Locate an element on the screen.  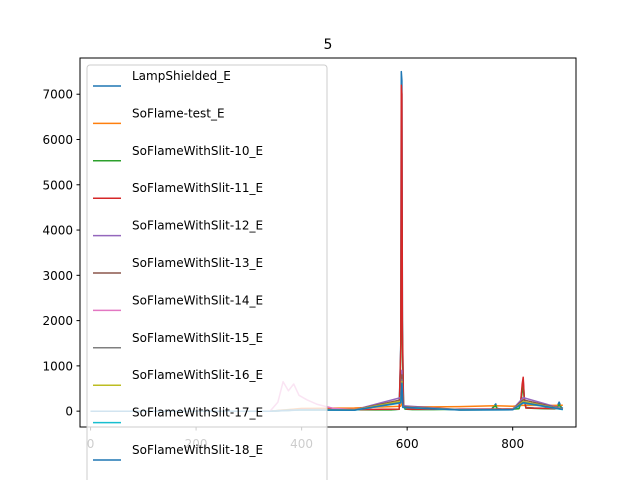
chart-title: 5 is located at coordinates (328, 45).